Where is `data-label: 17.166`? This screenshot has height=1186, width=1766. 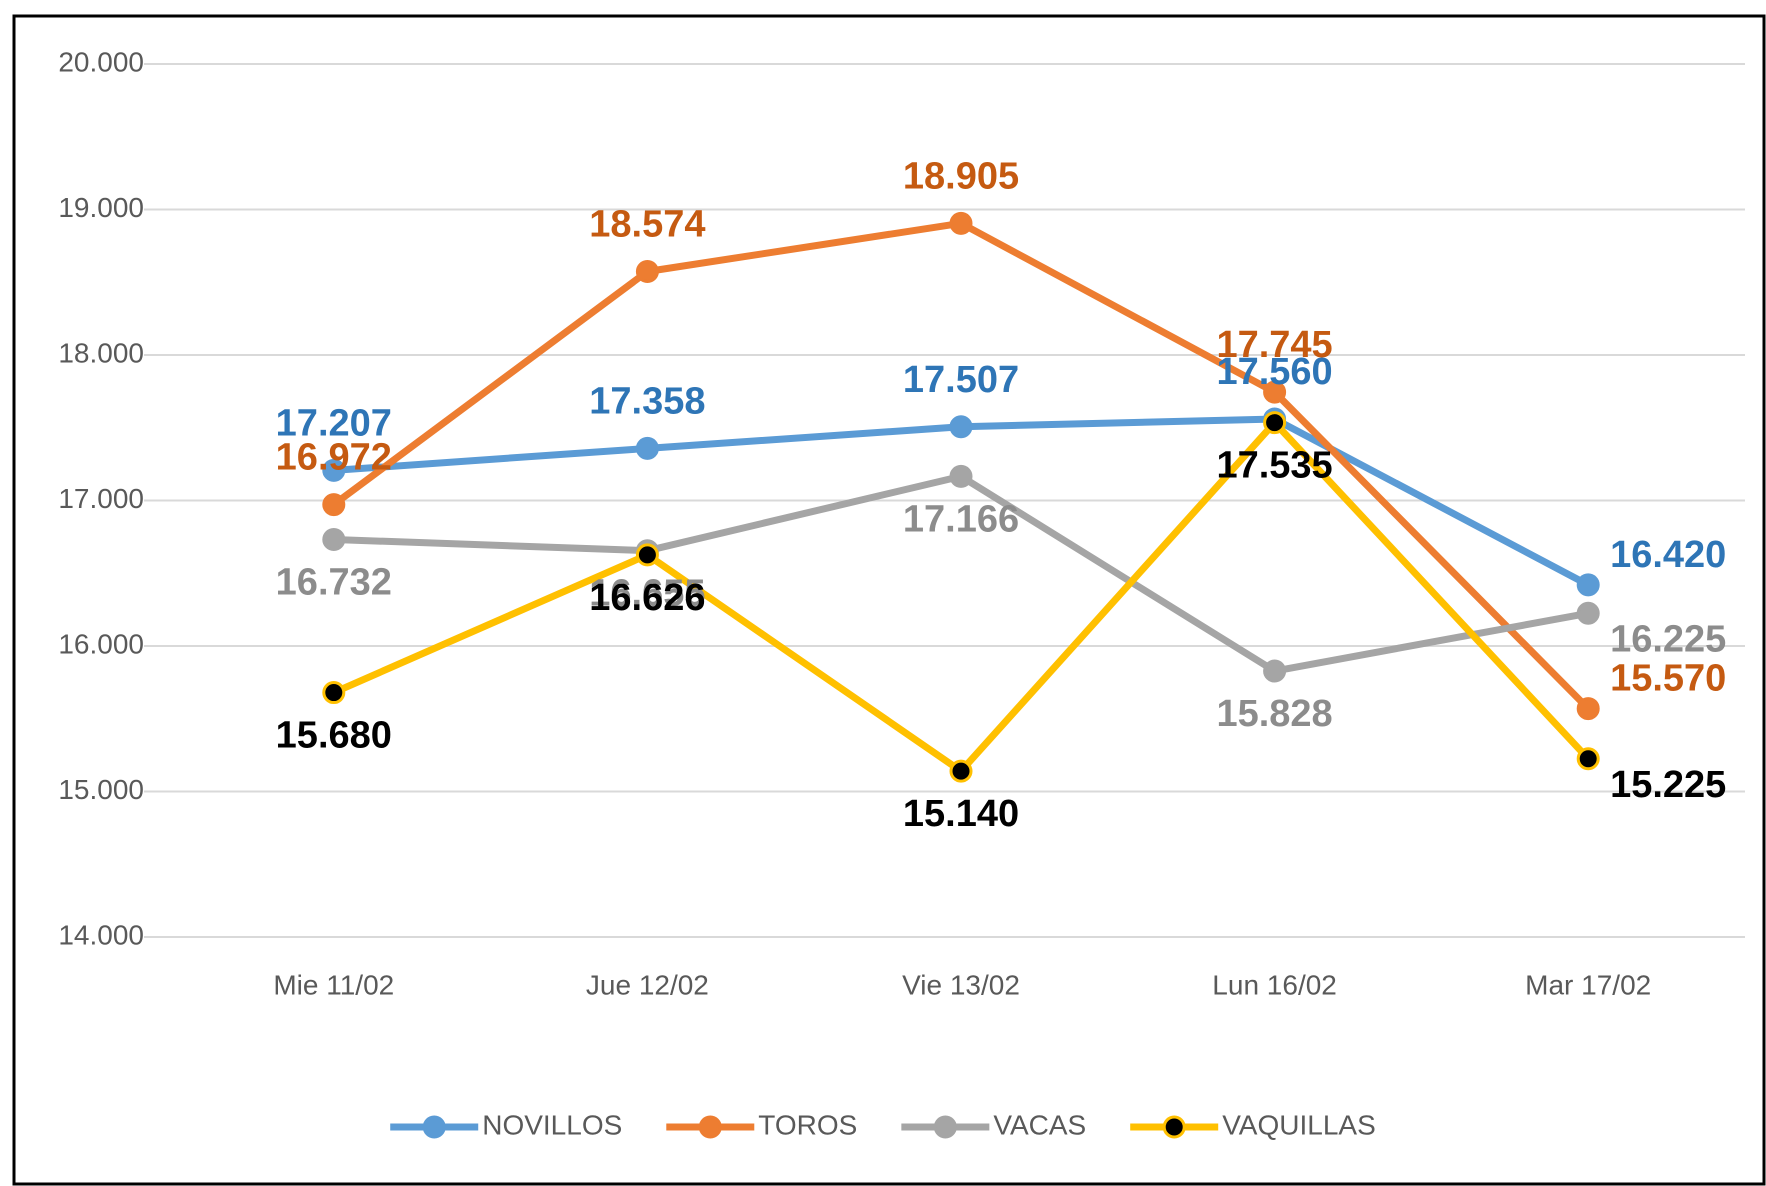 data-label: 17.166 is located at coordinates (961, 519).